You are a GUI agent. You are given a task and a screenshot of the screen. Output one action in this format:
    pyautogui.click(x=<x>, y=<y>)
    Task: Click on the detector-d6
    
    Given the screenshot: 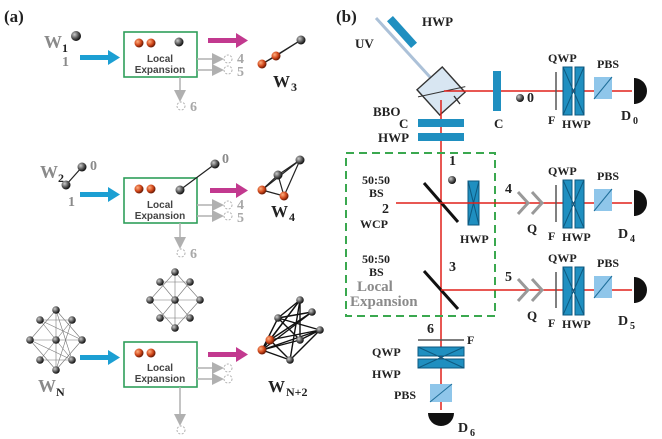 What is the action you would take?
    pyautogui.click(x=441, y=419)
    